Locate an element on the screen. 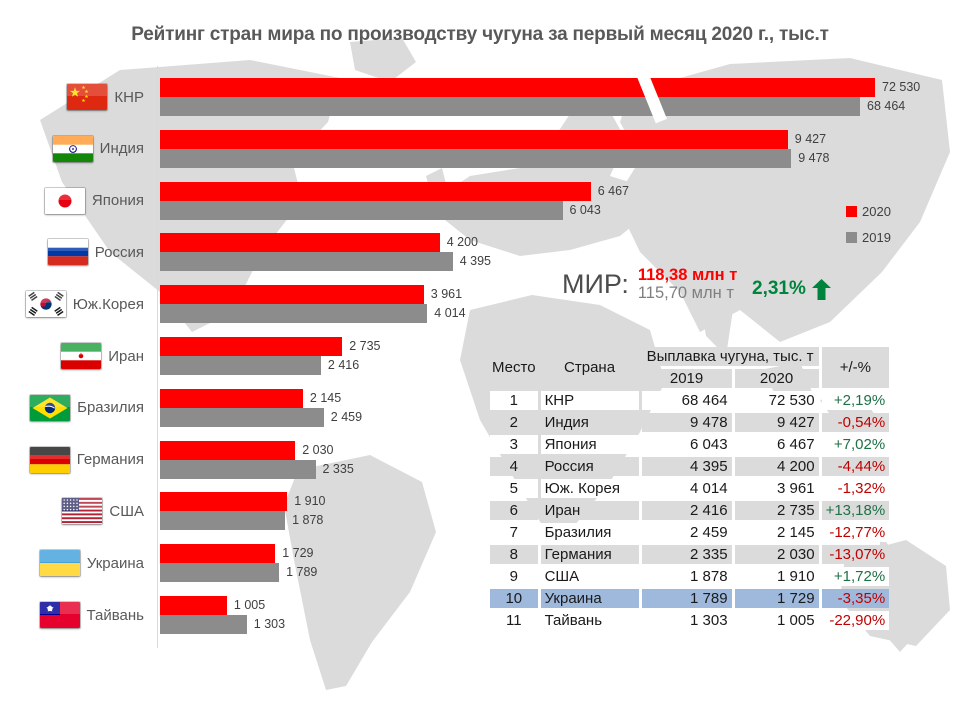 This screenshot has width=960, height=720. bar-value-2019-8: 1 878 is located at coordinates (308, 520).